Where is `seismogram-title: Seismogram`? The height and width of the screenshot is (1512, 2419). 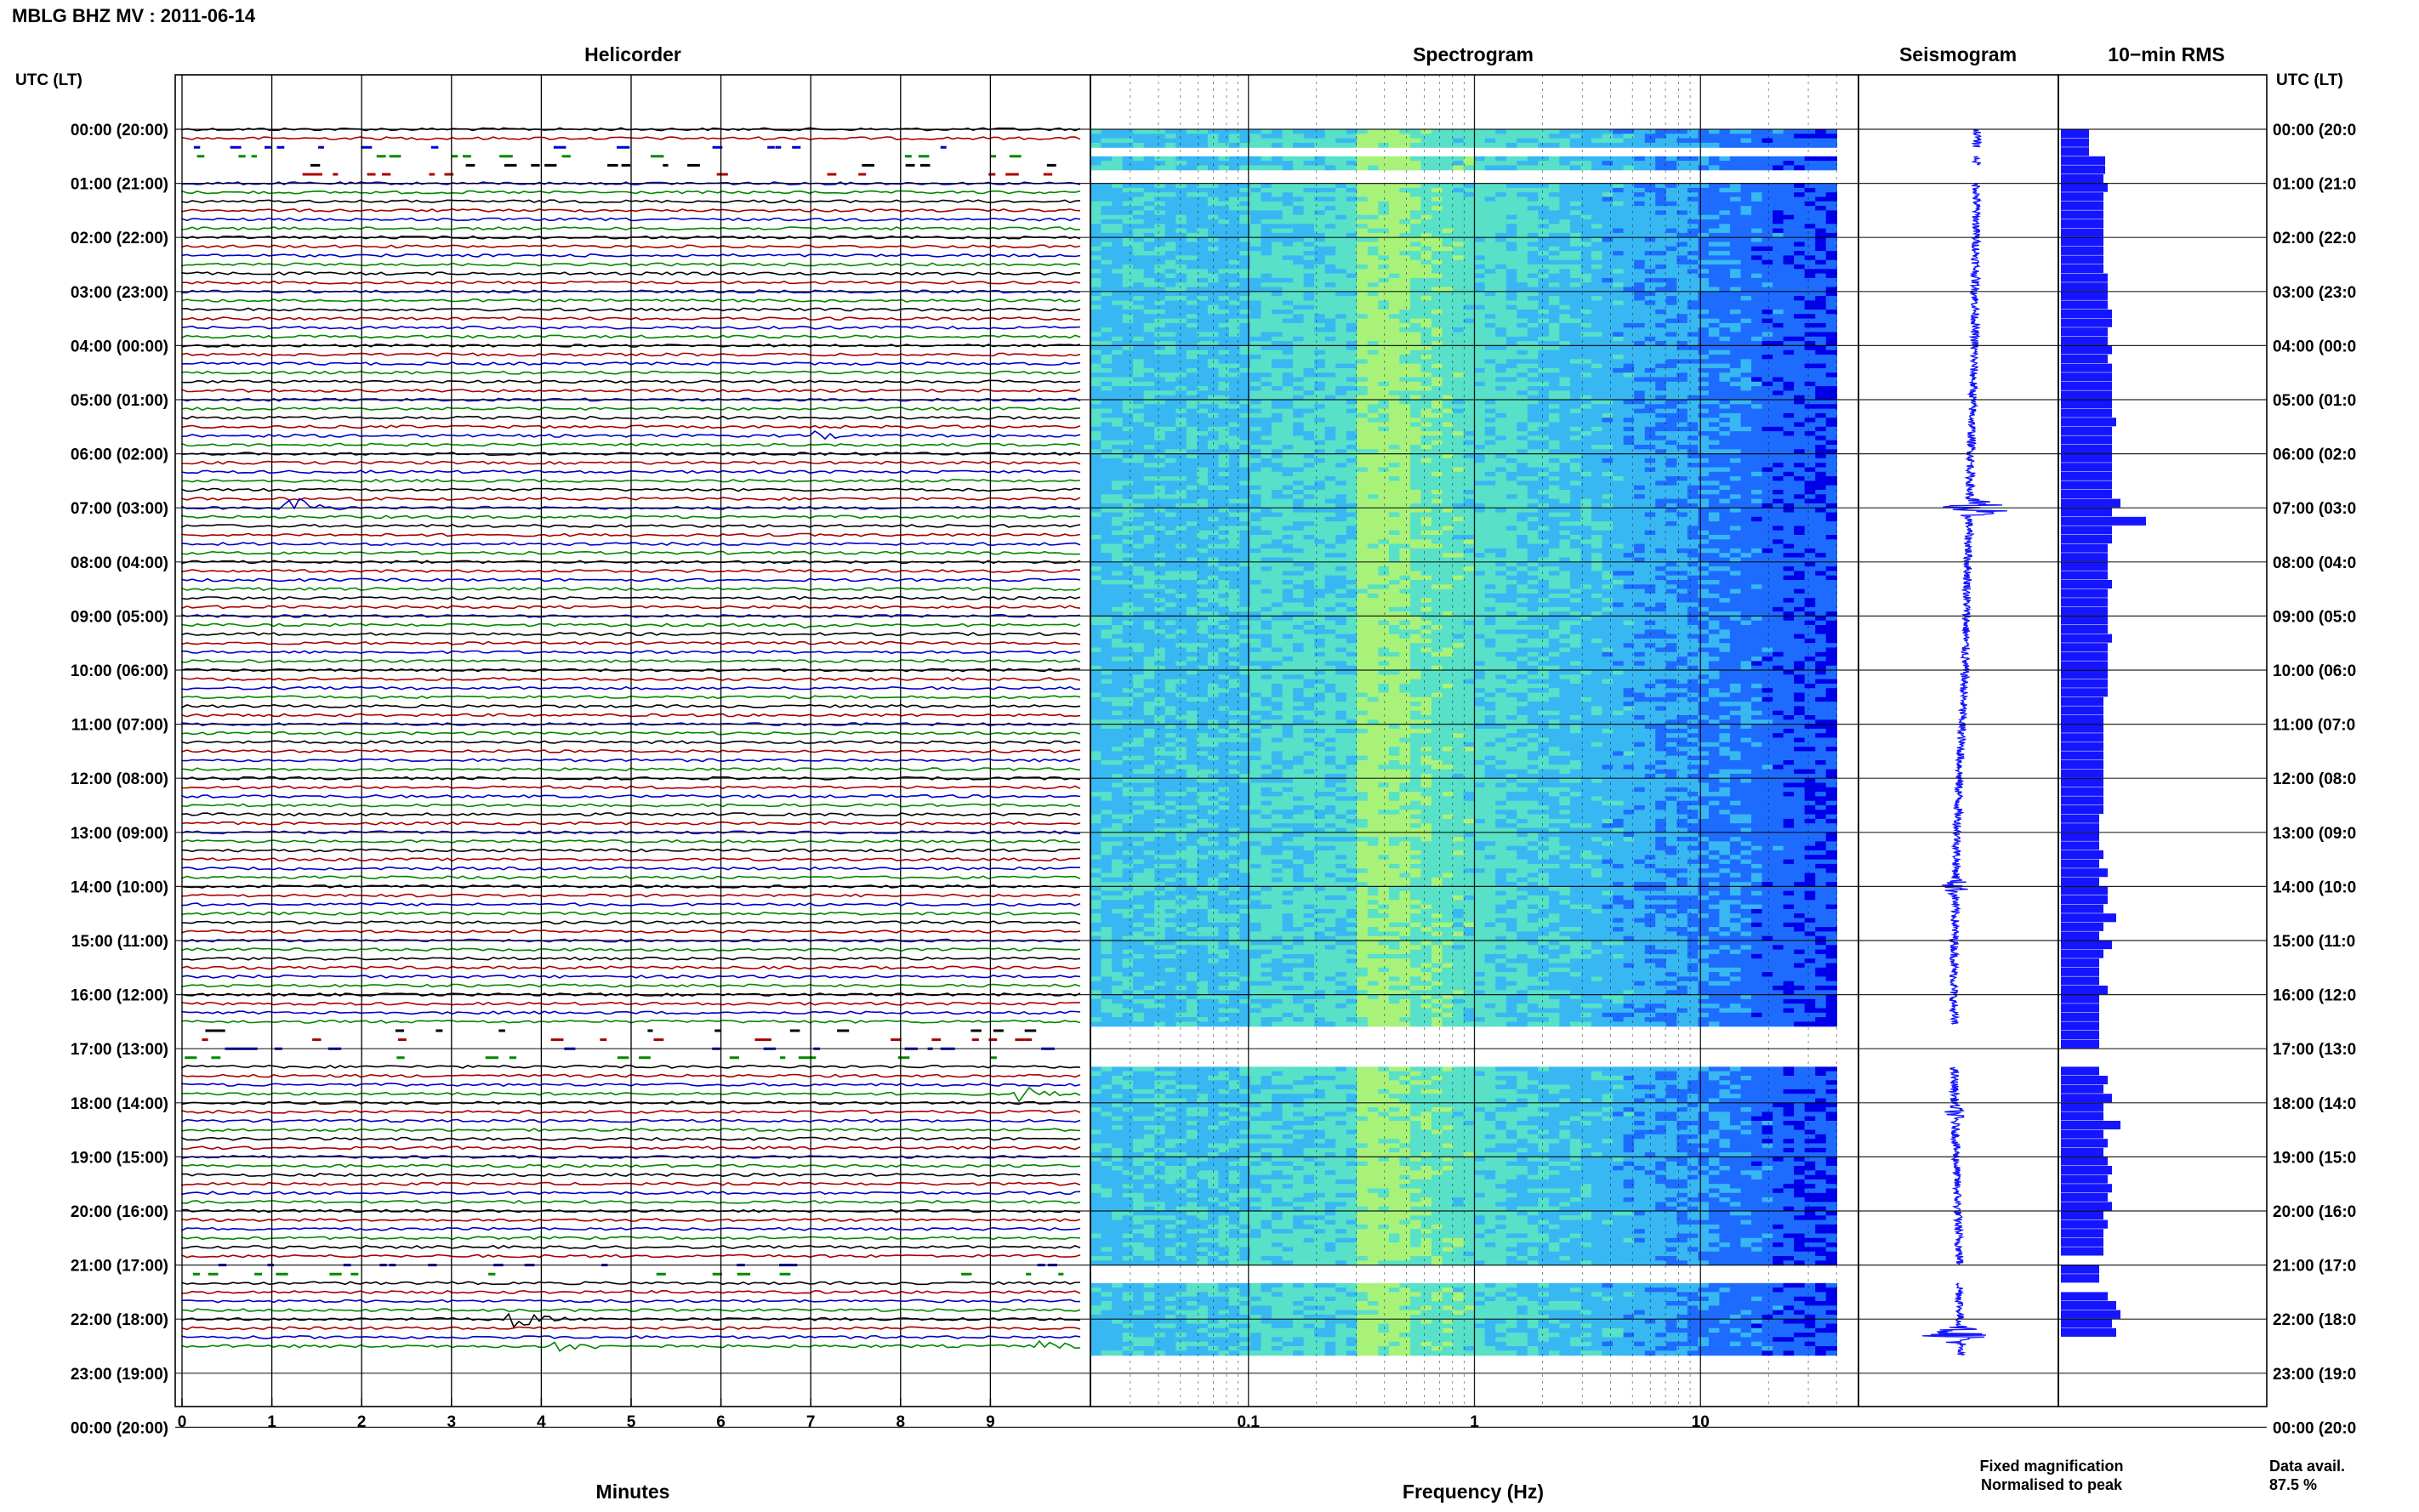 seismogram-title: Seismogram is located at coordinates (1958, 54).